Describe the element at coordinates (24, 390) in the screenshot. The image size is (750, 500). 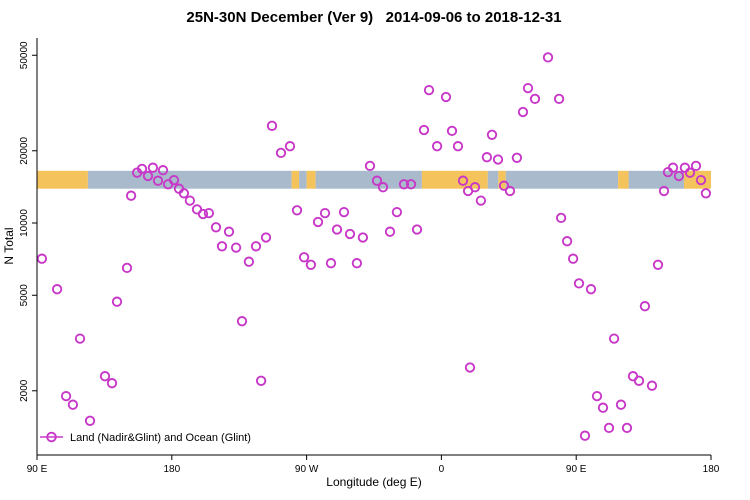
I see `y-tick-label: 2000` at that location.